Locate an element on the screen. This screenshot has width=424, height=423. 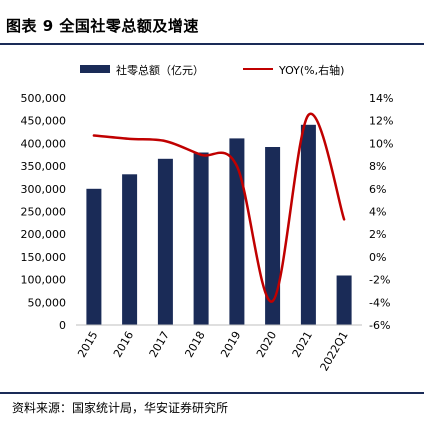
source-note: 资料来源：国家统计局，华安证券研究所 is located at coordinates (120, 408).